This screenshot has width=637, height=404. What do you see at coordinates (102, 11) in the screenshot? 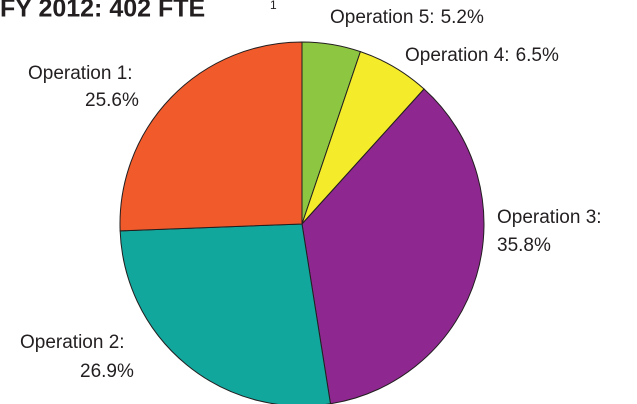
I see `chart-title: FY 2012: 402 FTE` at bounding box center [102, 11].